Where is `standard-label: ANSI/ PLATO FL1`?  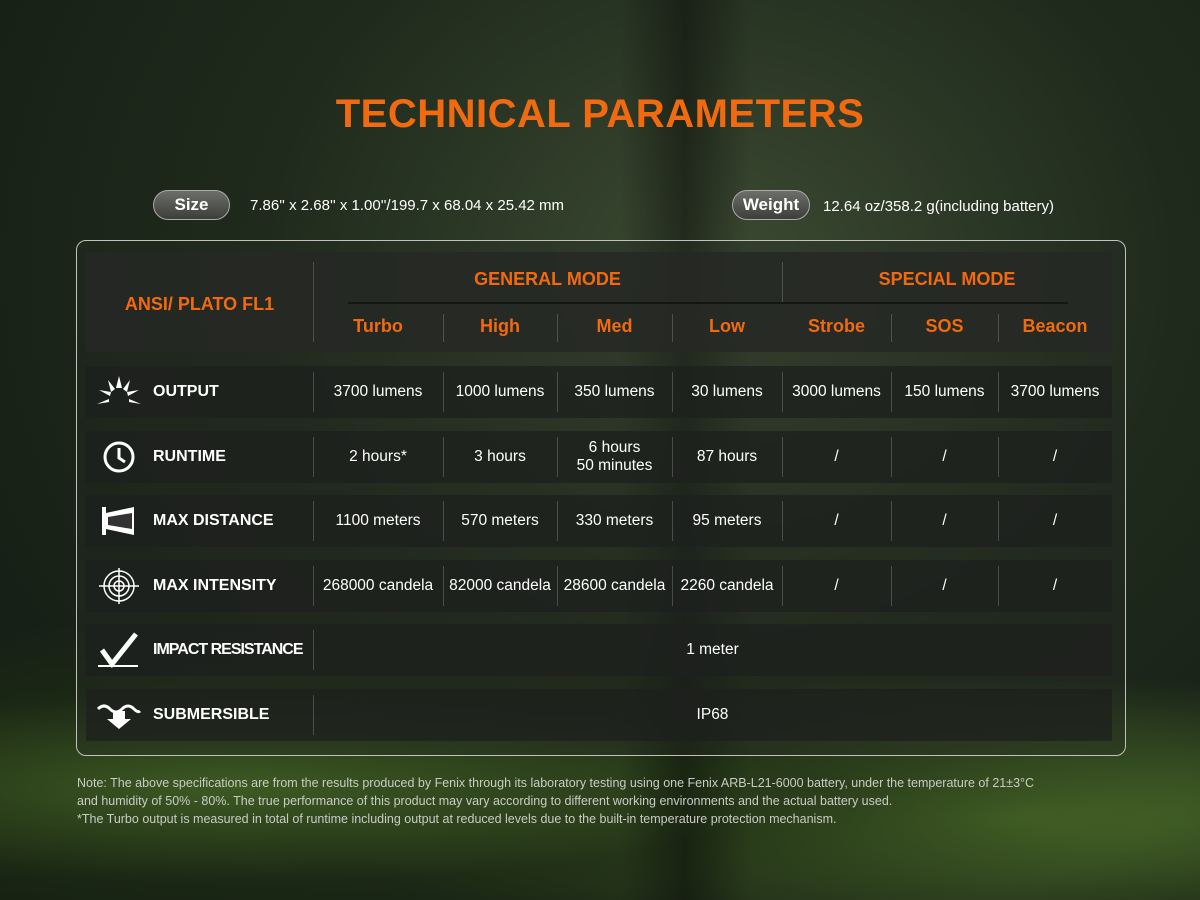 standard-label: ANSI/ PLATO FL1 is located at coordinates (199, 304).